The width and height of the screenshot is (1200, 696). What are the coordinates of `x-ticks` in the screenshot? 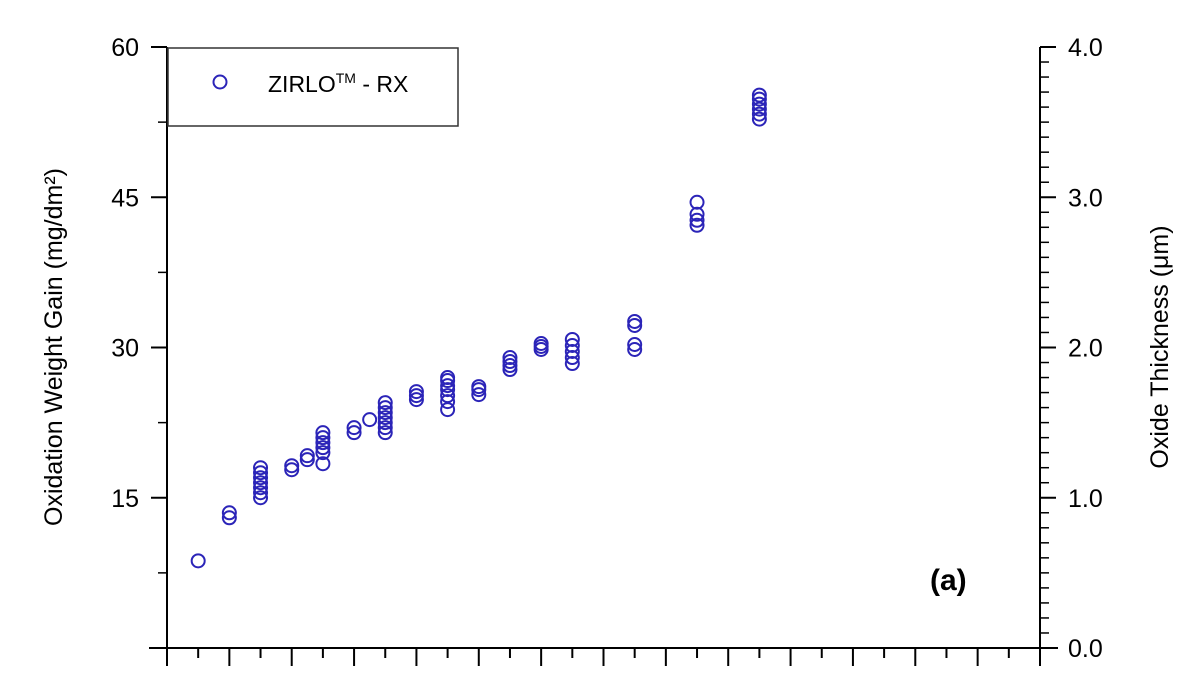 It's located at (603, 657).